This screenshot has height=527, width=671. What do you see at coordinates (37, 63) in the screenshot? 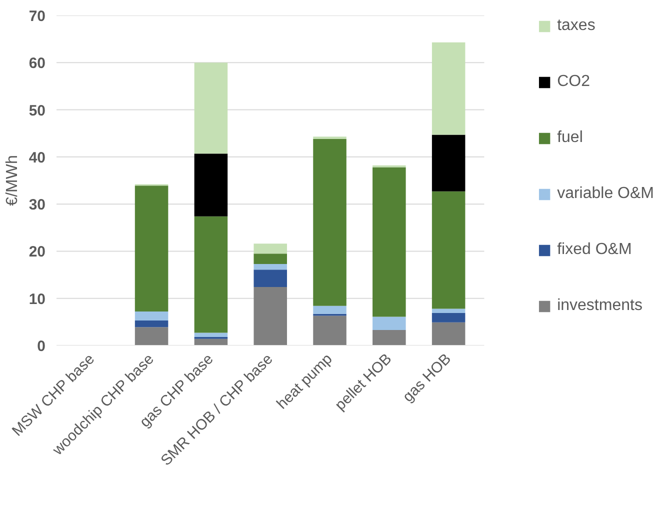
I see `y-tick-label: 60` at bounding box center [37, 63].